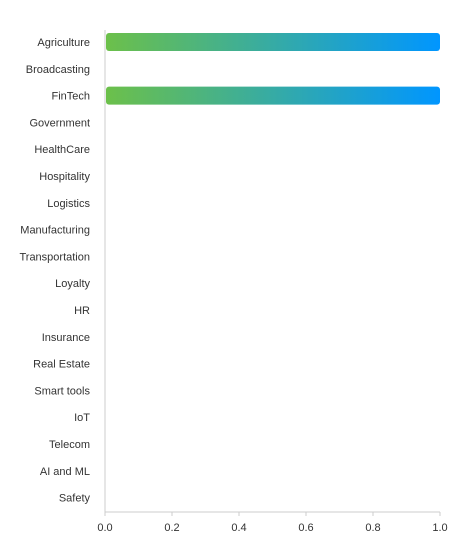 The width and height of the screenshot is (450, 555). What do you see at coordinates (61, 365) in the screenshot?
I see `category-label: Real Estate` at bounding box center [61, 365].